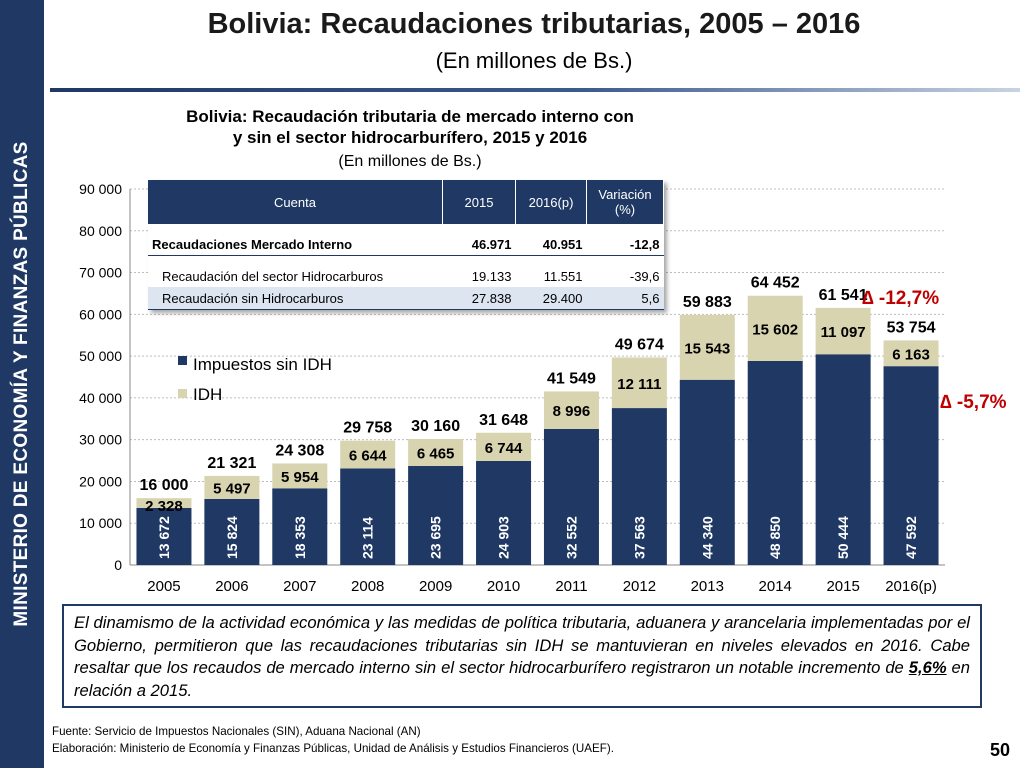 This screenshot has width=1024, height=768. I want to click on y-tick-label: 80 000, so click(100, 231).